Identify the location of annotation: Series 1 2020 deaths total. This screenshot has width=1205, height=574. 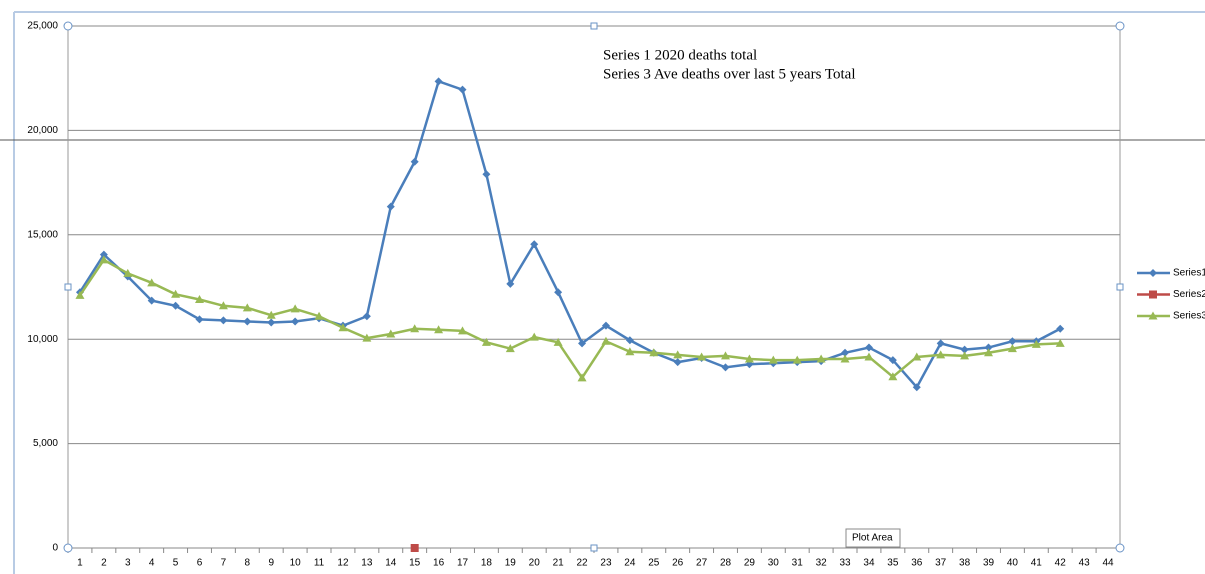
(680, 55).